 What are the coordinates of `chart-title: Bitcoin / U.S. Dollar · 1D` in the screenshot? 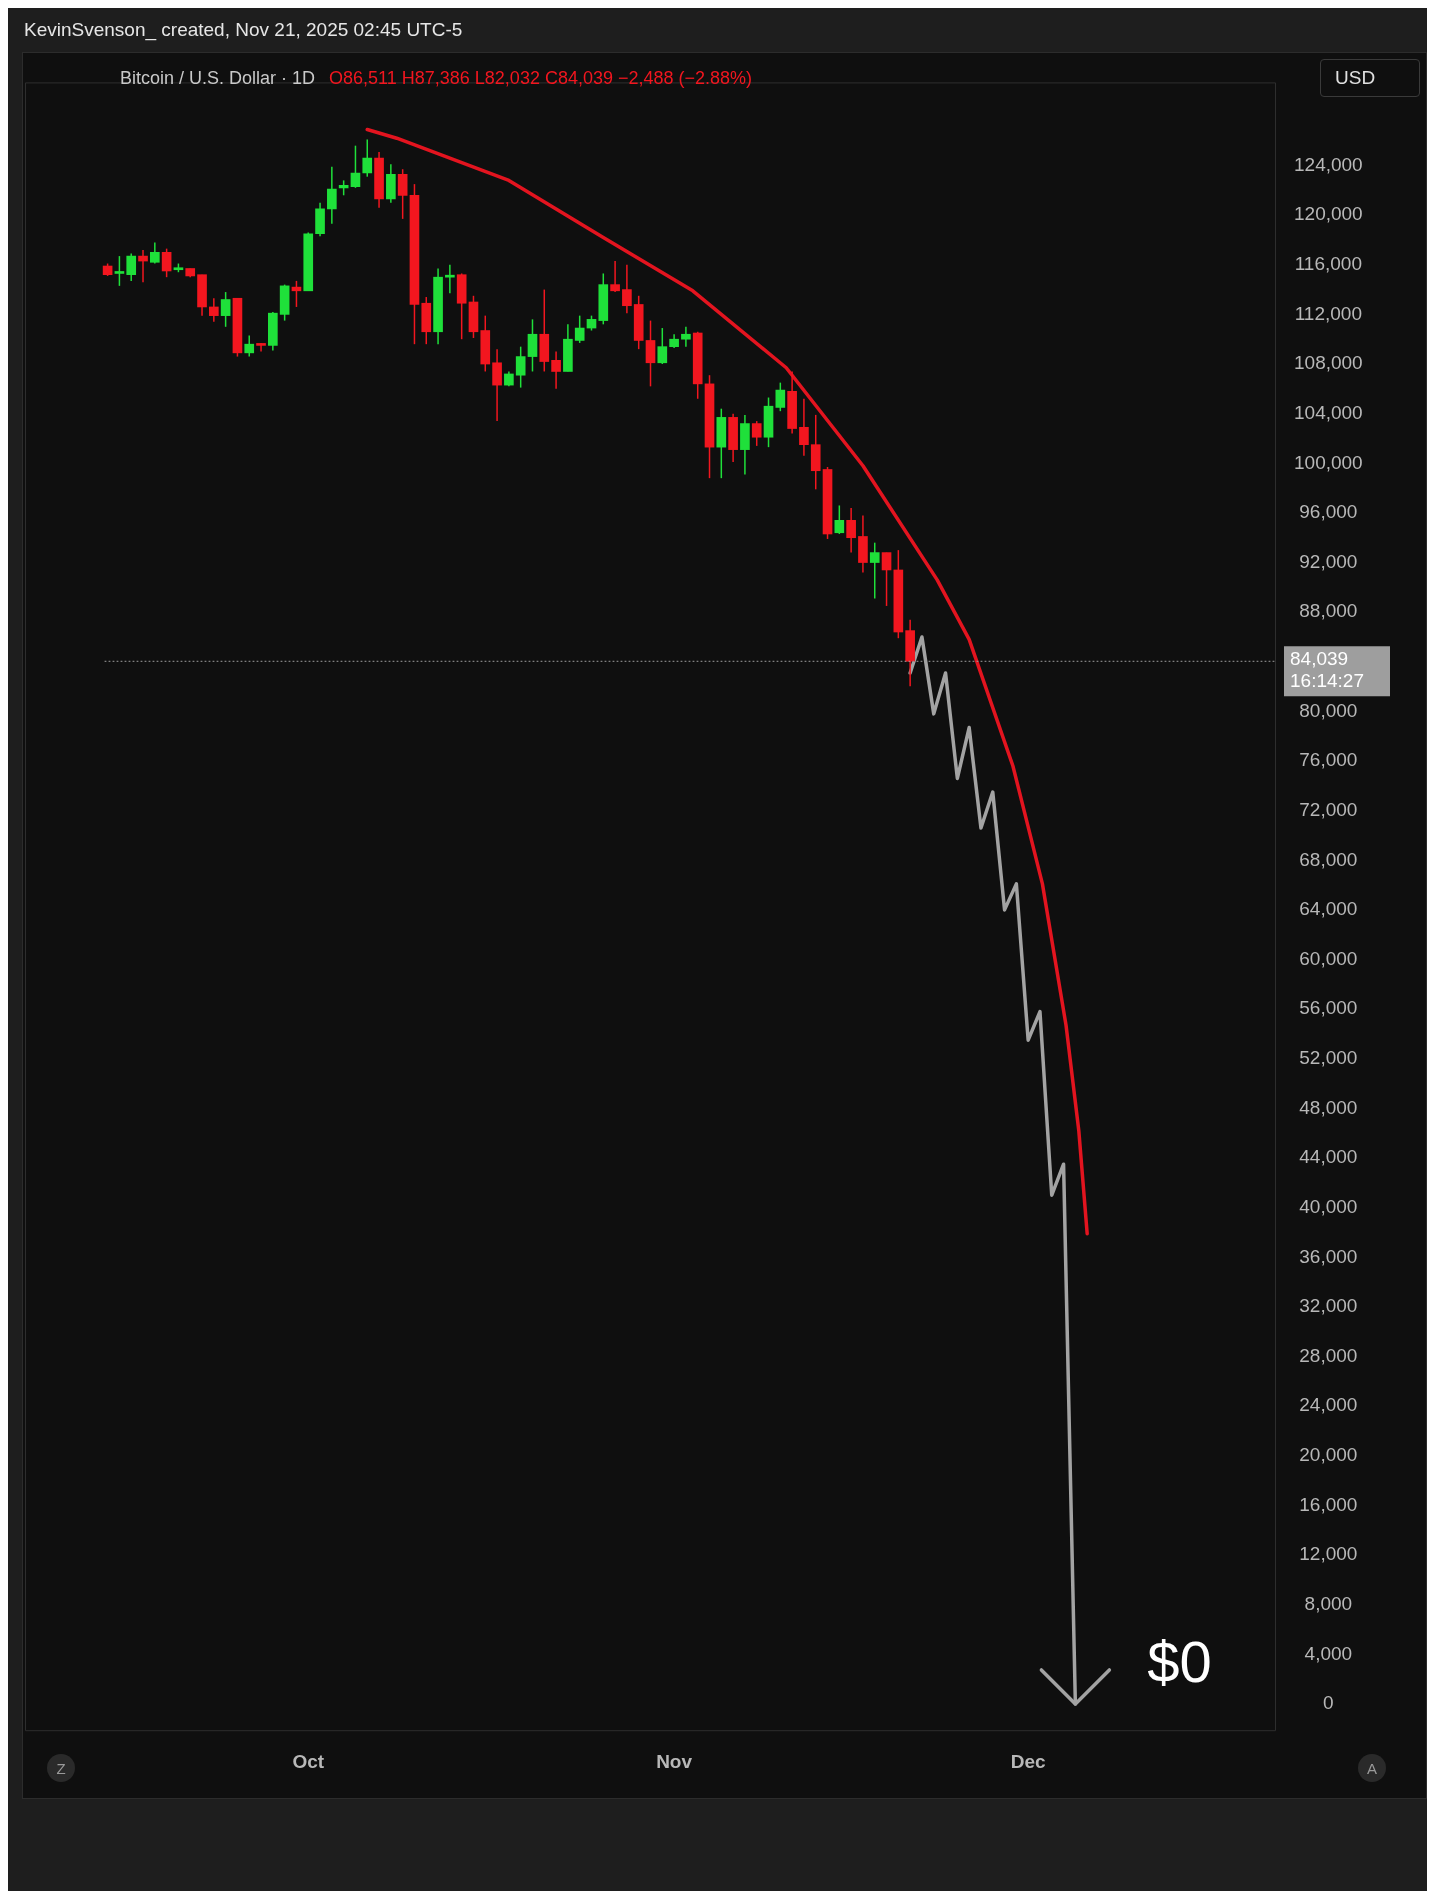 It's located at (218, 77).